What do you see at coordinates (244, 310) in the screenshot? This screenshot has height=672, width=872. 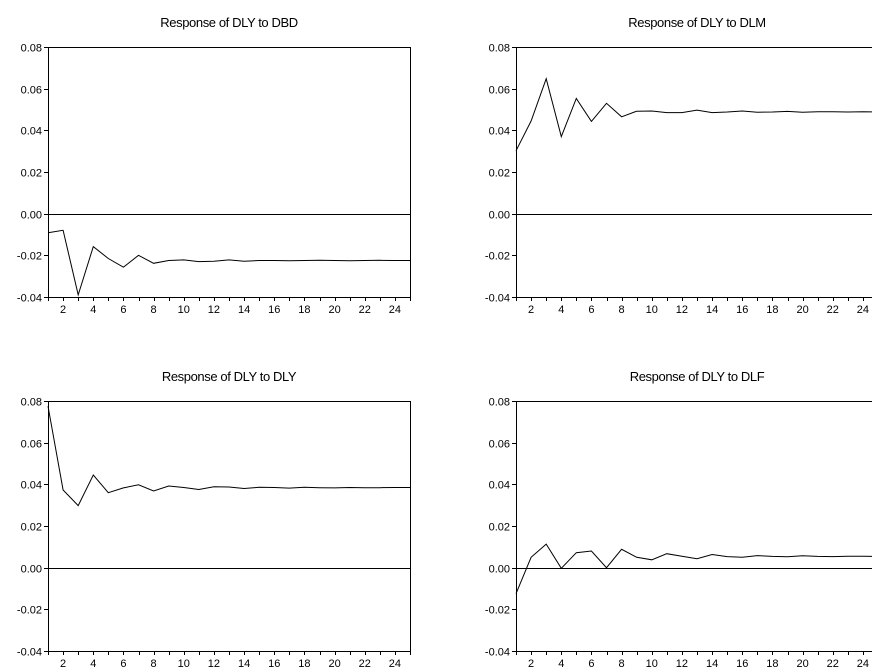 I see `chart-1-x-tick-label: 14` at bounding box center [244, 310].